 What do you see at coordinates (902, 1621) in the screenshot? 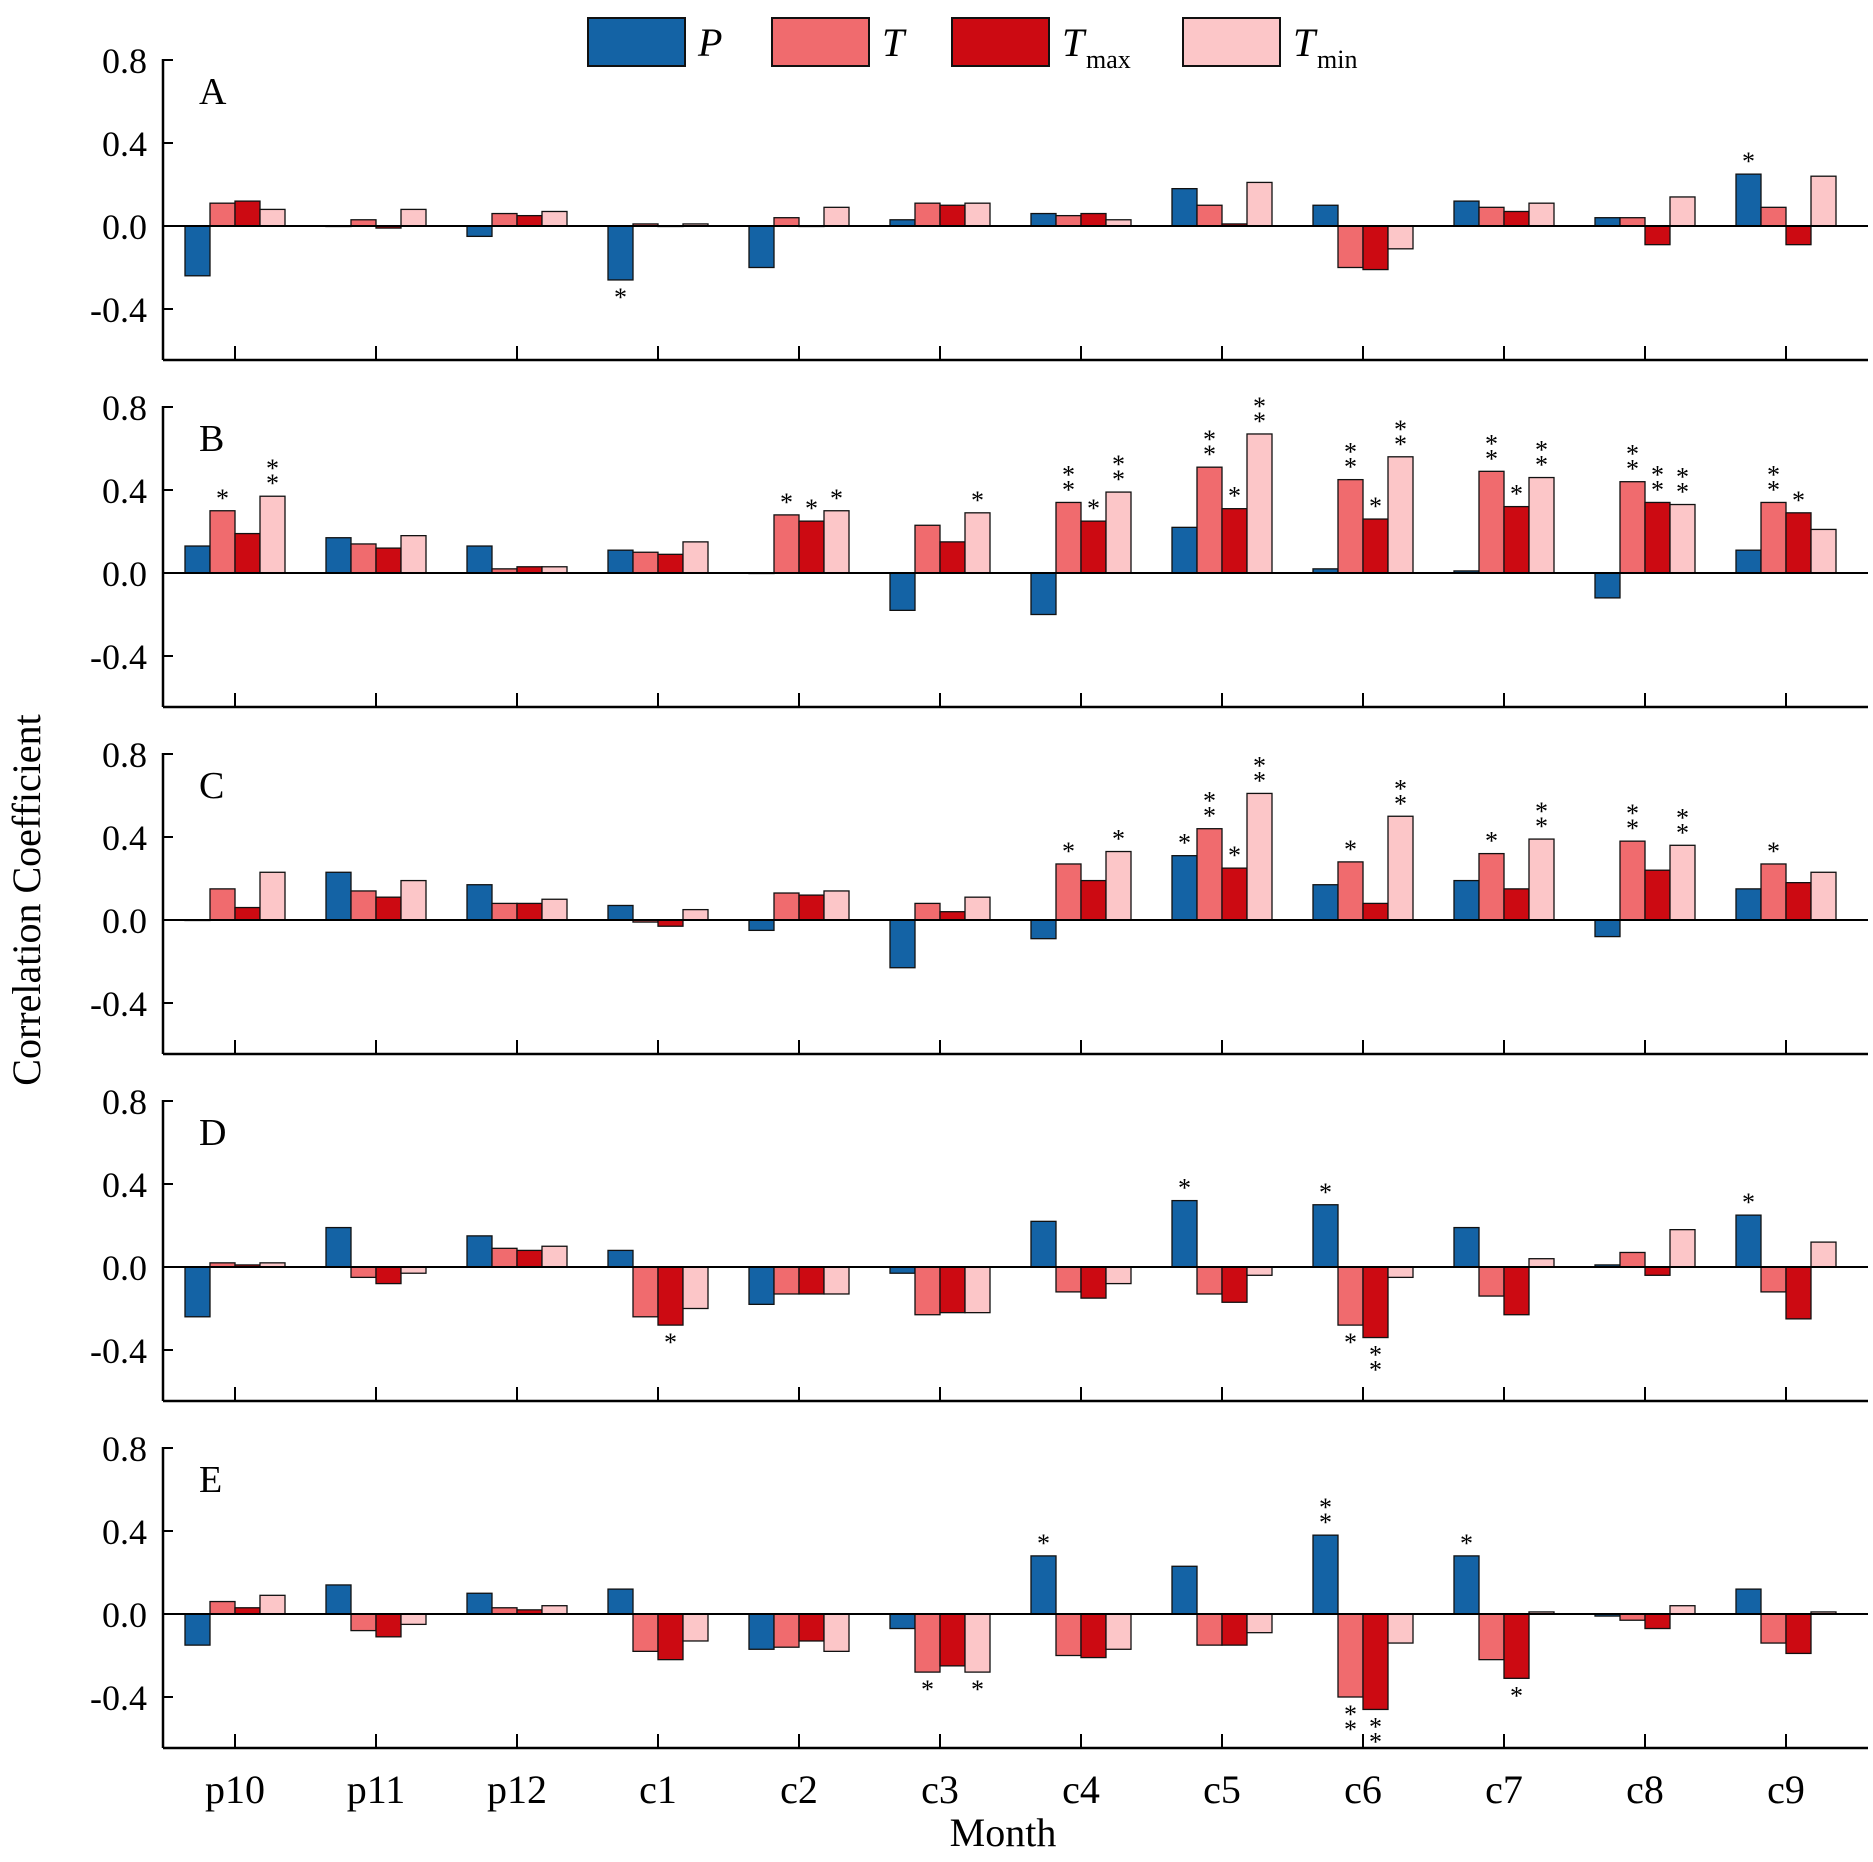
I see `bar-e-c3-p` at bounding box center [902, 1621].